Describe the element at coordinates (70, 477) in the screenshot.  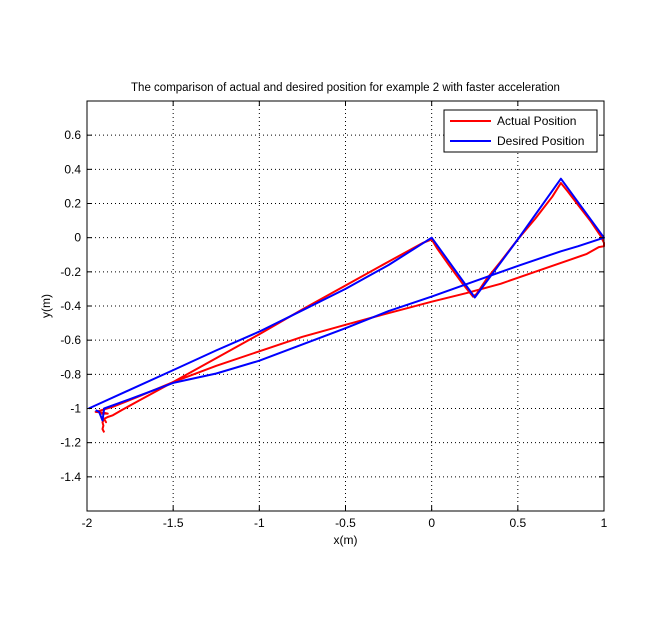
I see `y-tick-label: -1.4` at that location.